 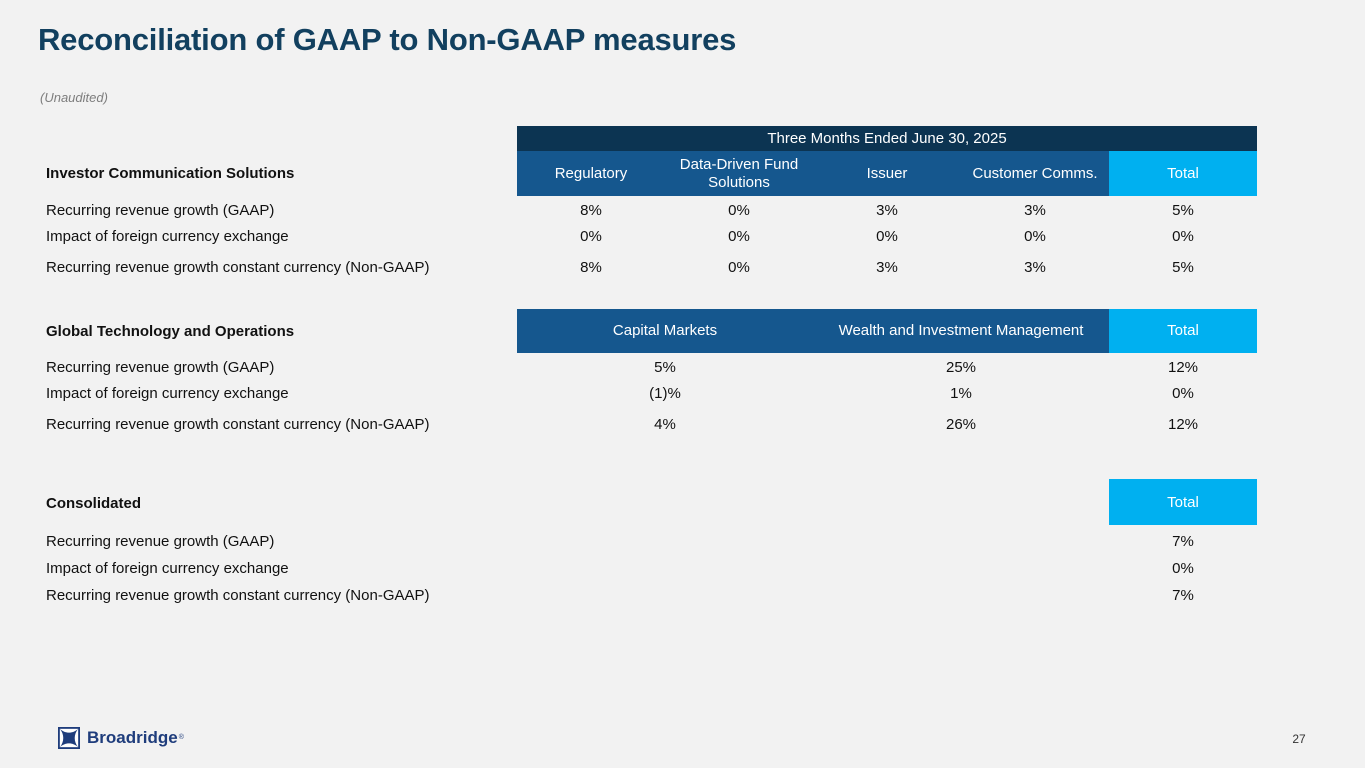 I want to click on cell-value: 4%, so click(x=665, y=424).